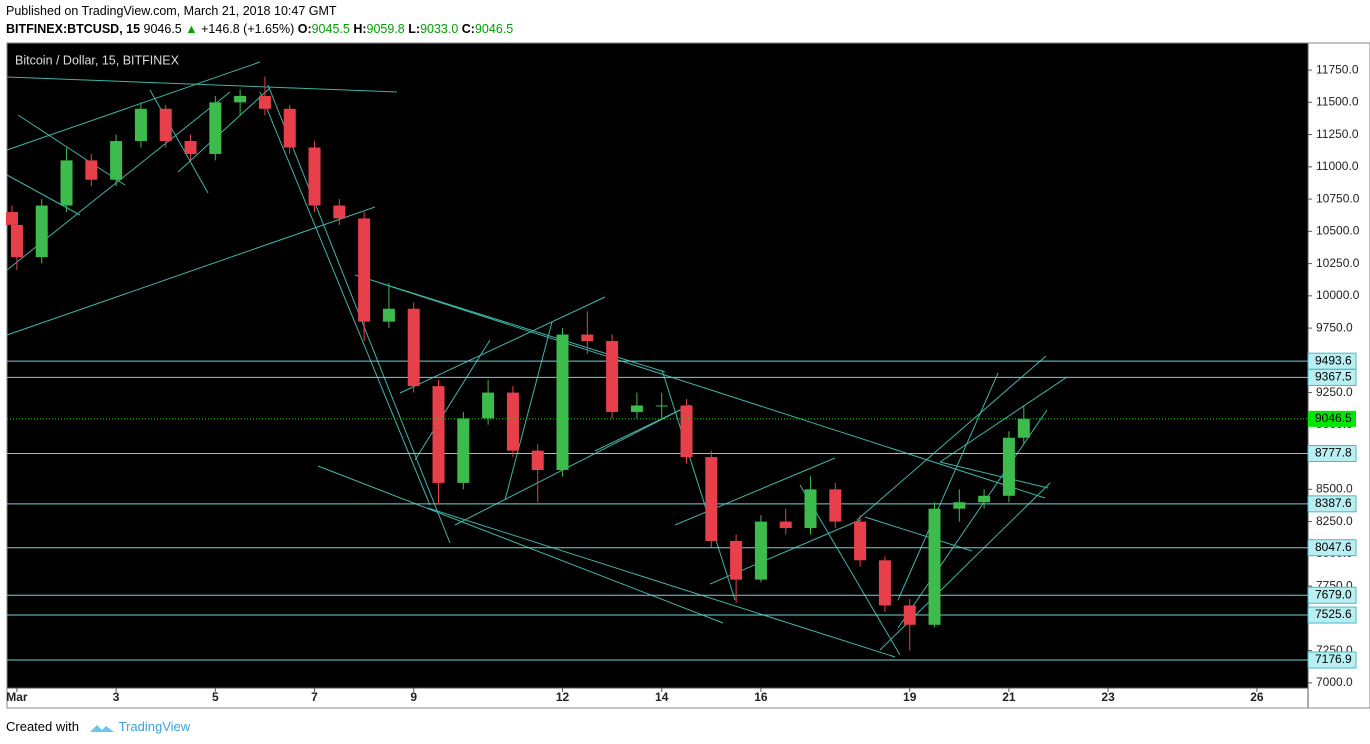 Image resolution: width=1370 pixels, height=744 pixels. What do you see at coordinates (17, 697) in the screenshot?
I see `x-tick-label: Mar` at bounding box center [17, 697].